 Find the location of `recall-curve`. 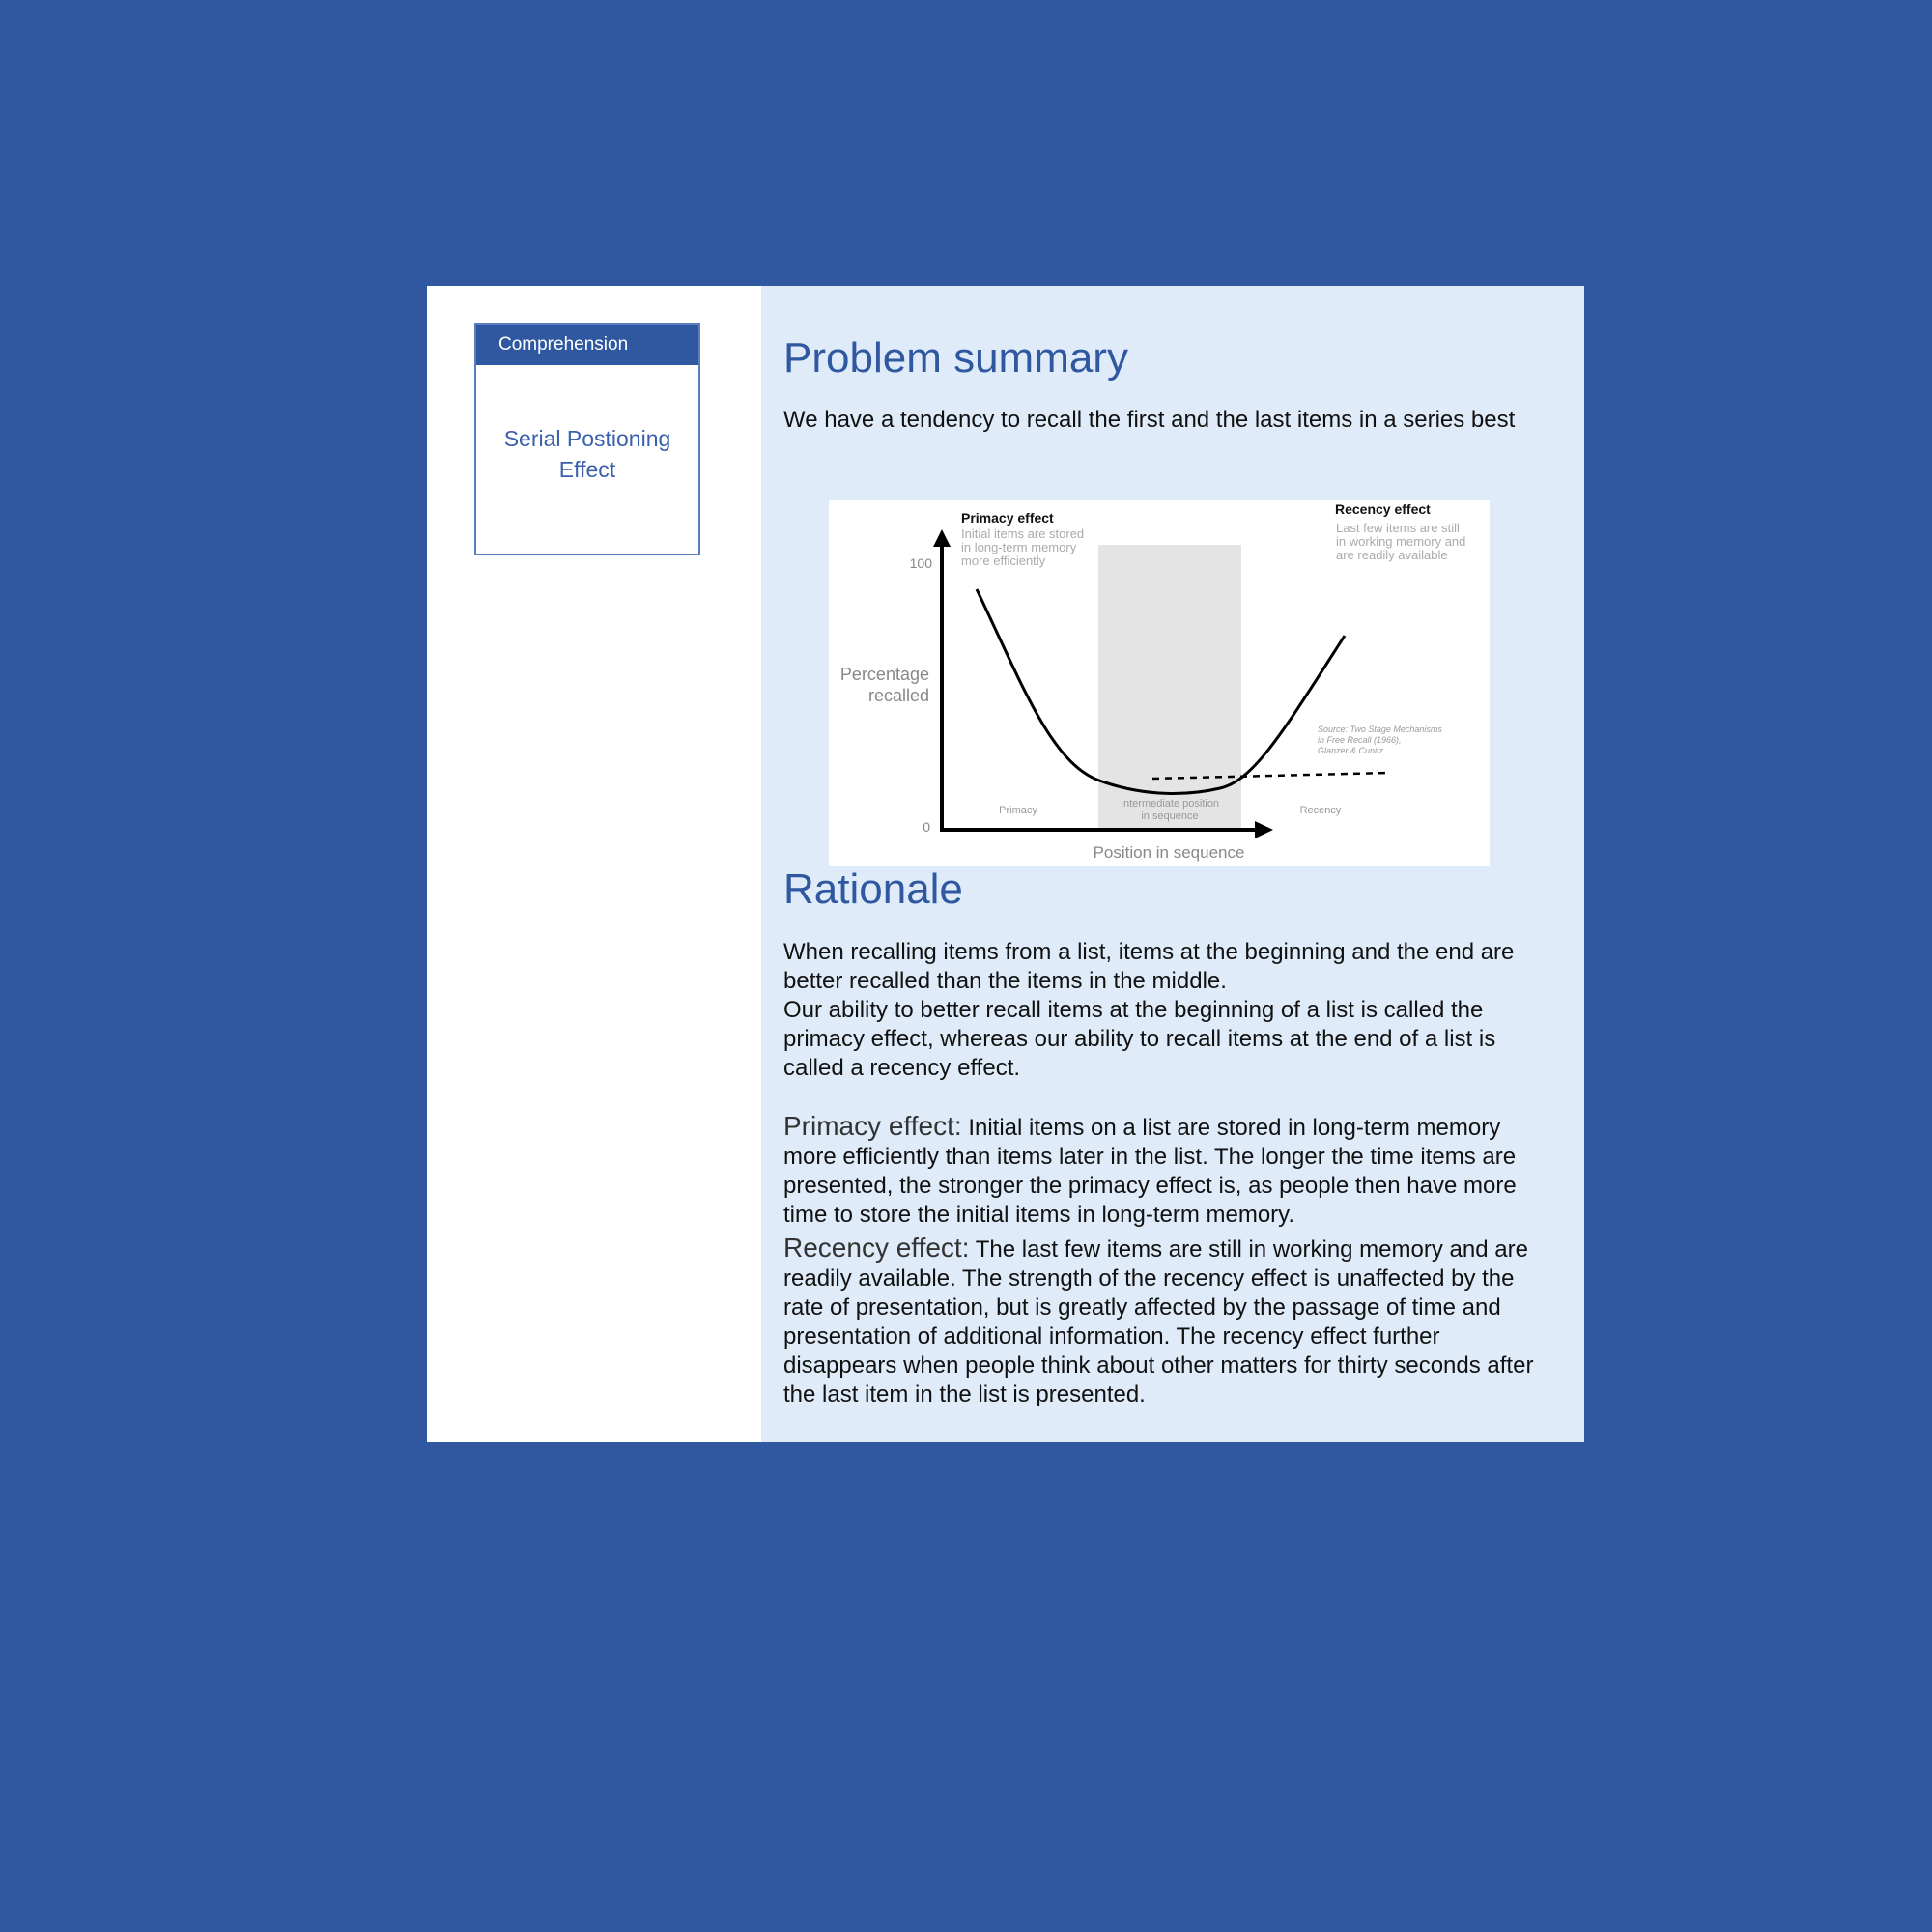

recall-curve is located at coordinates (1161, 691).